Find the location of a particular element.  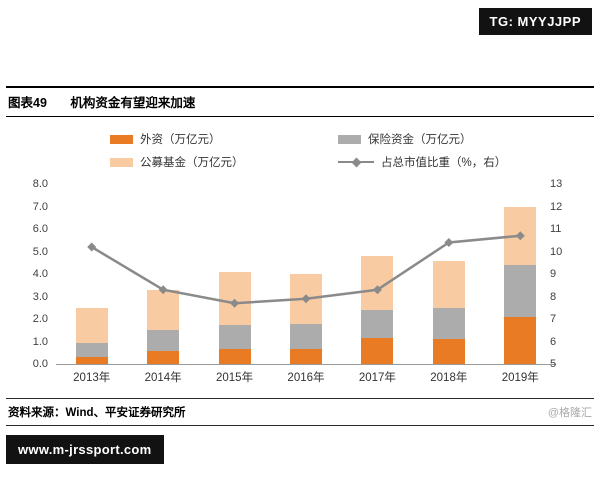

legend-item-insurance: 保险资金（万亿元） is located at coordinates (466, 139).